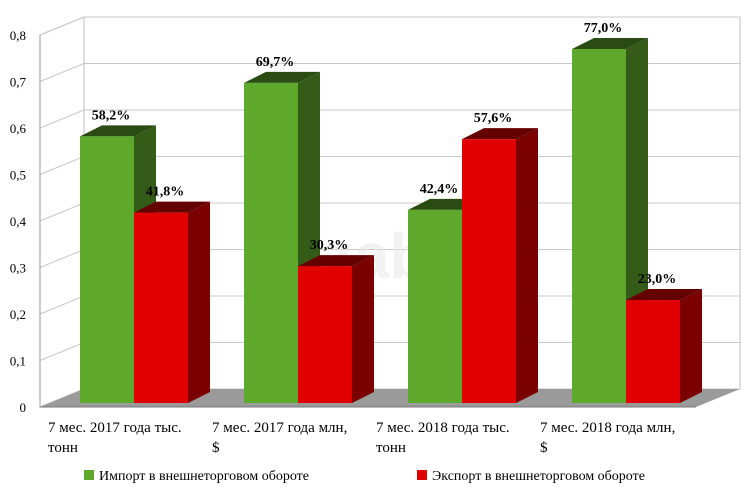 This screenshot has width=750, height=498. What do you see at coordinates (607, 428) in the screenshot?
I see `category-label: 7 мес. 2018 года млн,` at bounding box center [607, 428].